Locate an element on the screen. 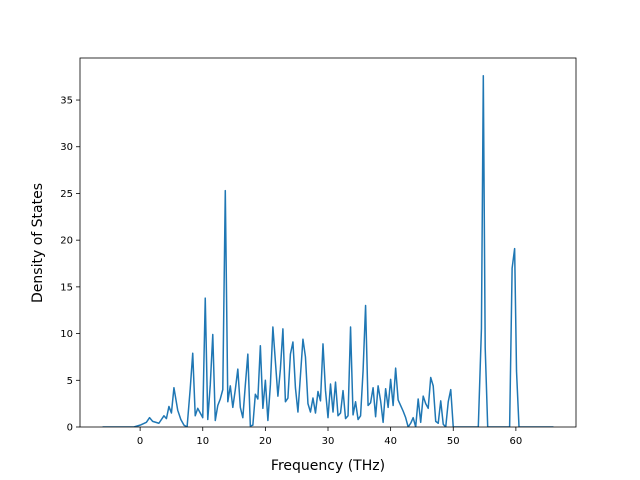  x-tick-label: 60 is located at coordinates (516, 441).